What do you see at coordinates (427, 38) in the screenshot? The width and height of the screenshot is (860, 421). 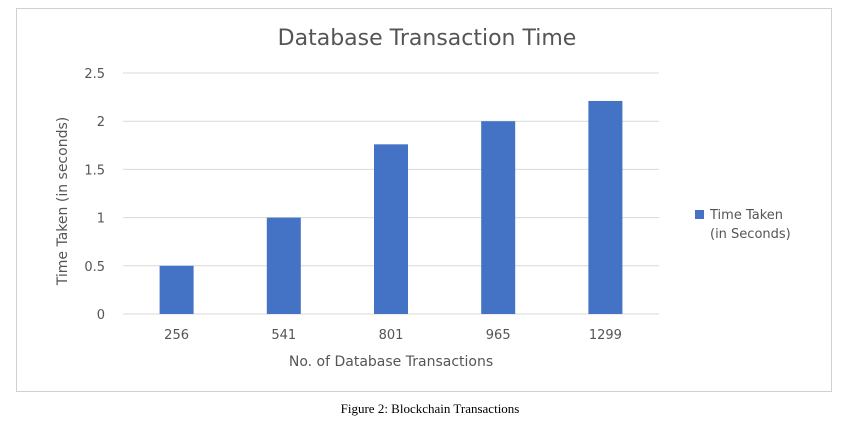 I see `chart-title: Database Transaction Time` at bounding box center [427, 38].